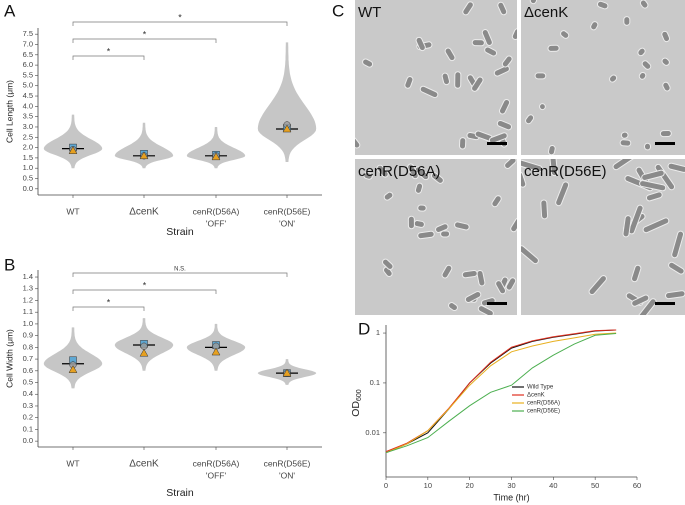 The height and width of the screenshot is (505, 685). What do you see at coordinates (28, 157) in the screenshot?
I see `y-tick-label: 1.5` at bounding box center [28, 157].